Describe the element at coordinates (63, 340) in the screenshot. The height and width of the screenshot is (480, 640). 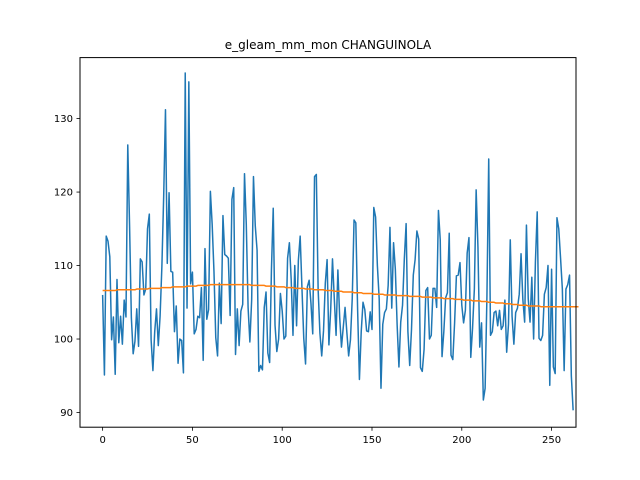
I see `y-tick-label: 100` at that location.